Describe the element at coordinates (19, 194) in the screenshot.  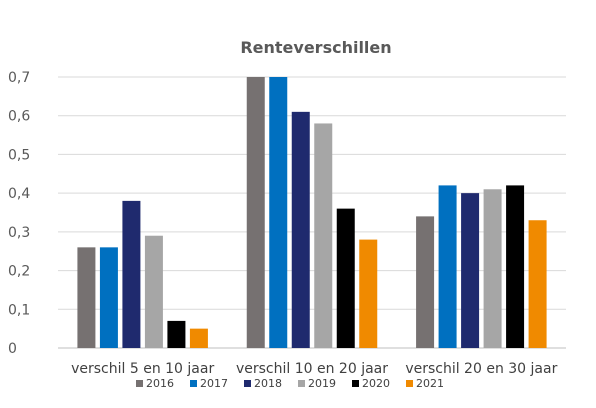
I see `y-tick-label: 0,4` at that location.